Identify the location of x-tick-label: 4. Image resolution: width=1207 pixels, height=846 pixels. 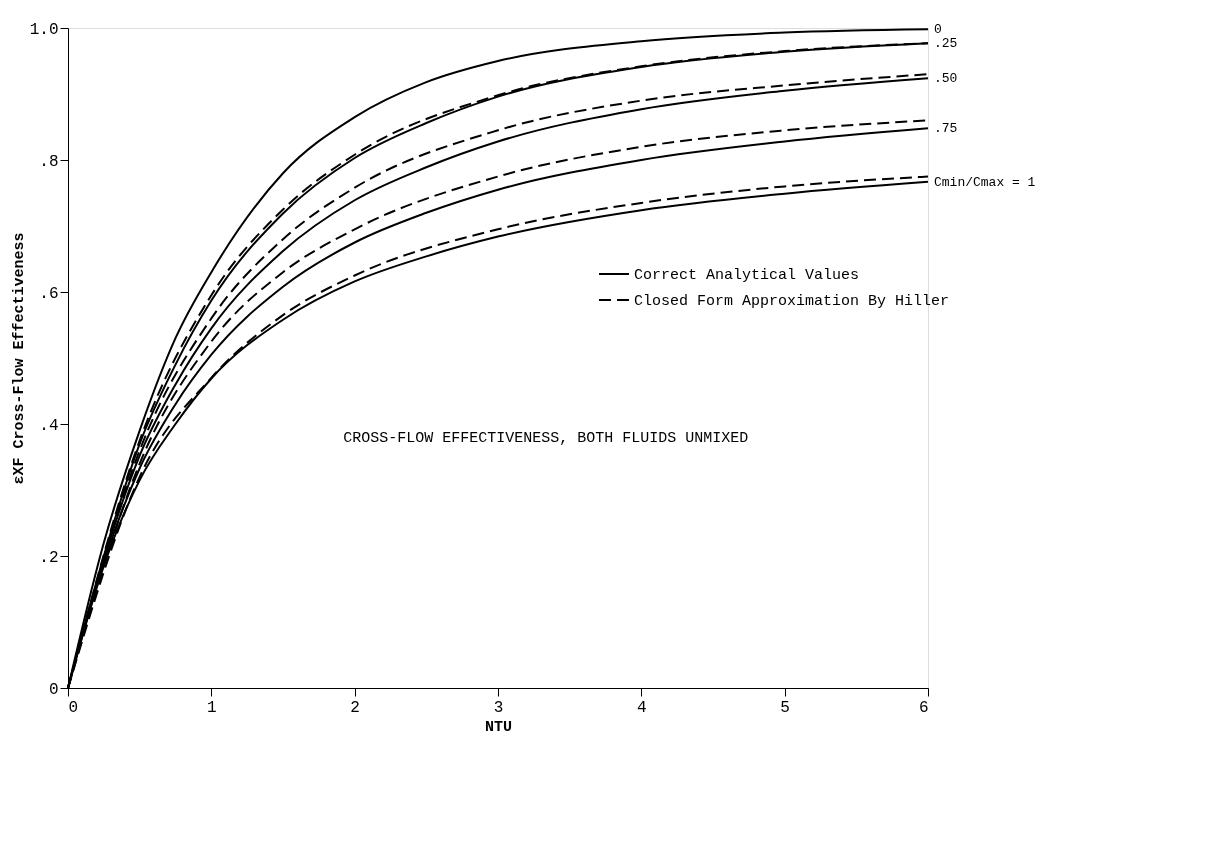
(642, 707).